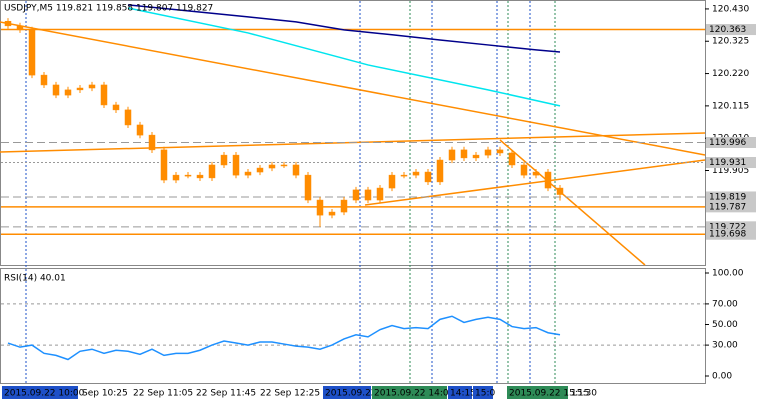 The height and width of the screenshot is (403, 758). What do you see at coordinates (35, 279) in the screenshot?
I see `rsi-title: RSI(14) 40.01` at bounding box center [35, 279].